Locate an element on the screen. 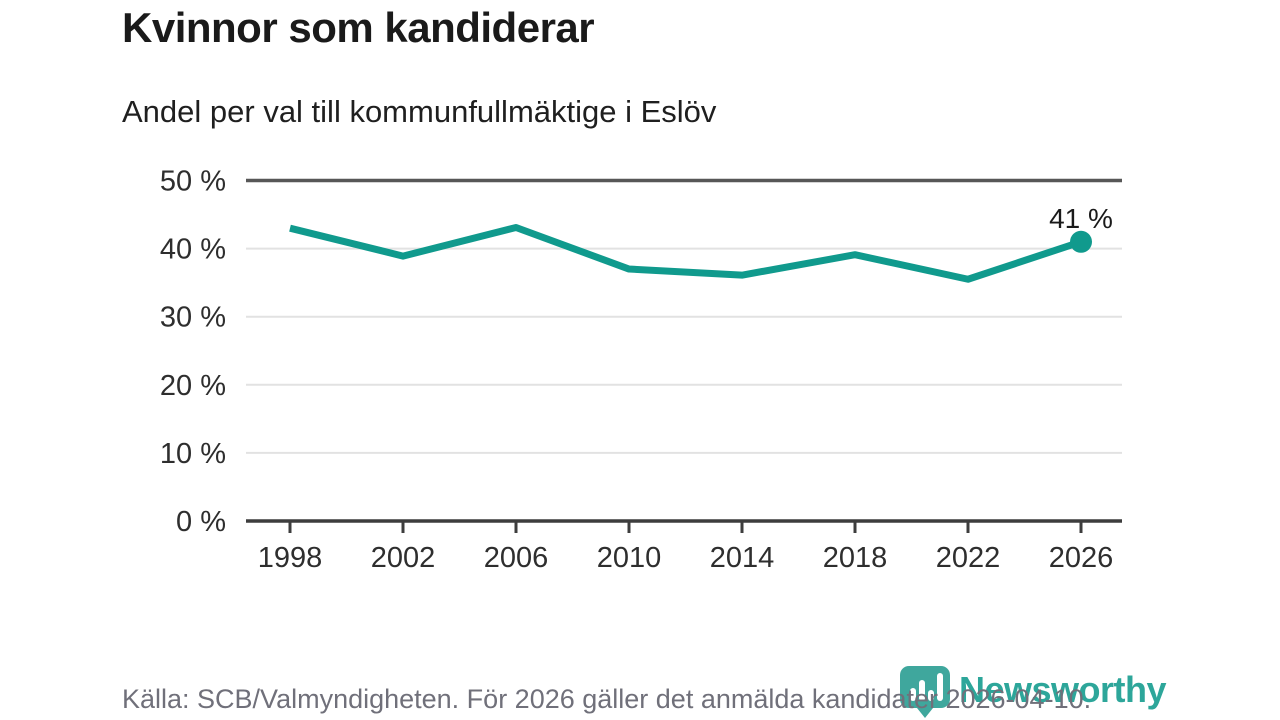 The image size is (1280, 720). y-tick-label: 20 % is located at coordinates (193, 386).